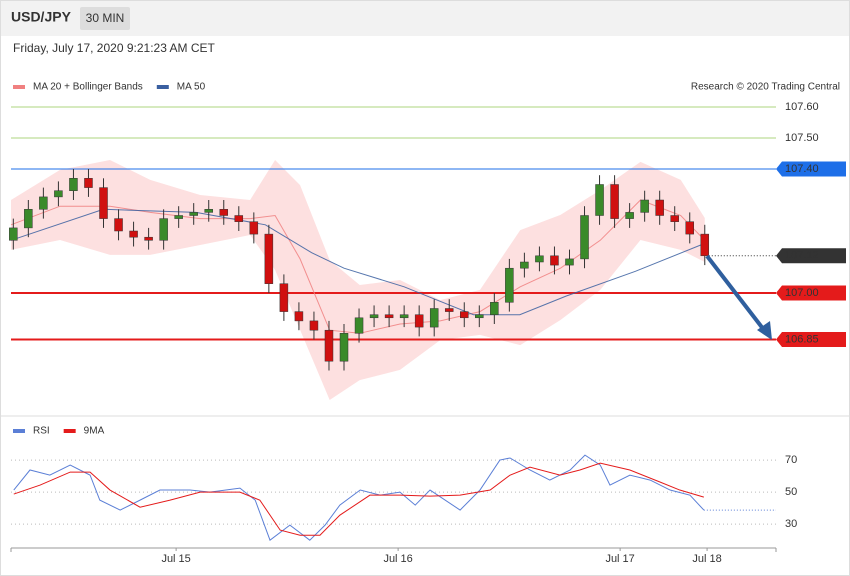 Image resolution: width=850 pixels, height=576 pixels. What do you see at coordinates (791, 524) in the screenshot?
I see `y-tick-label: 30` at bounding box center [791, 524].